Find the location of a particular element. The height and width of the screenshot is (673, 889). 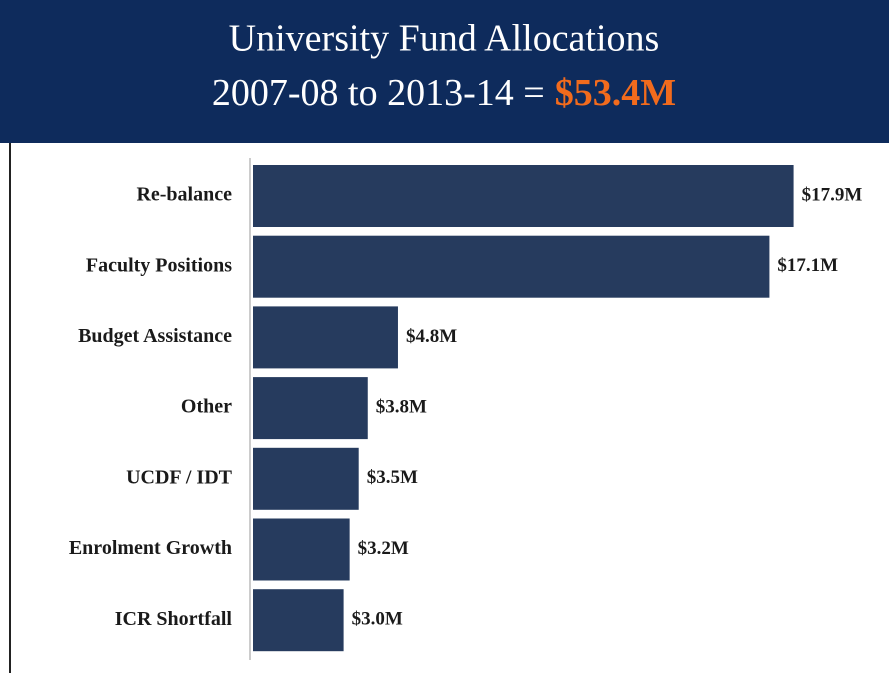

chart-title: University Fund Allocations is located at coordinates (444, 39).